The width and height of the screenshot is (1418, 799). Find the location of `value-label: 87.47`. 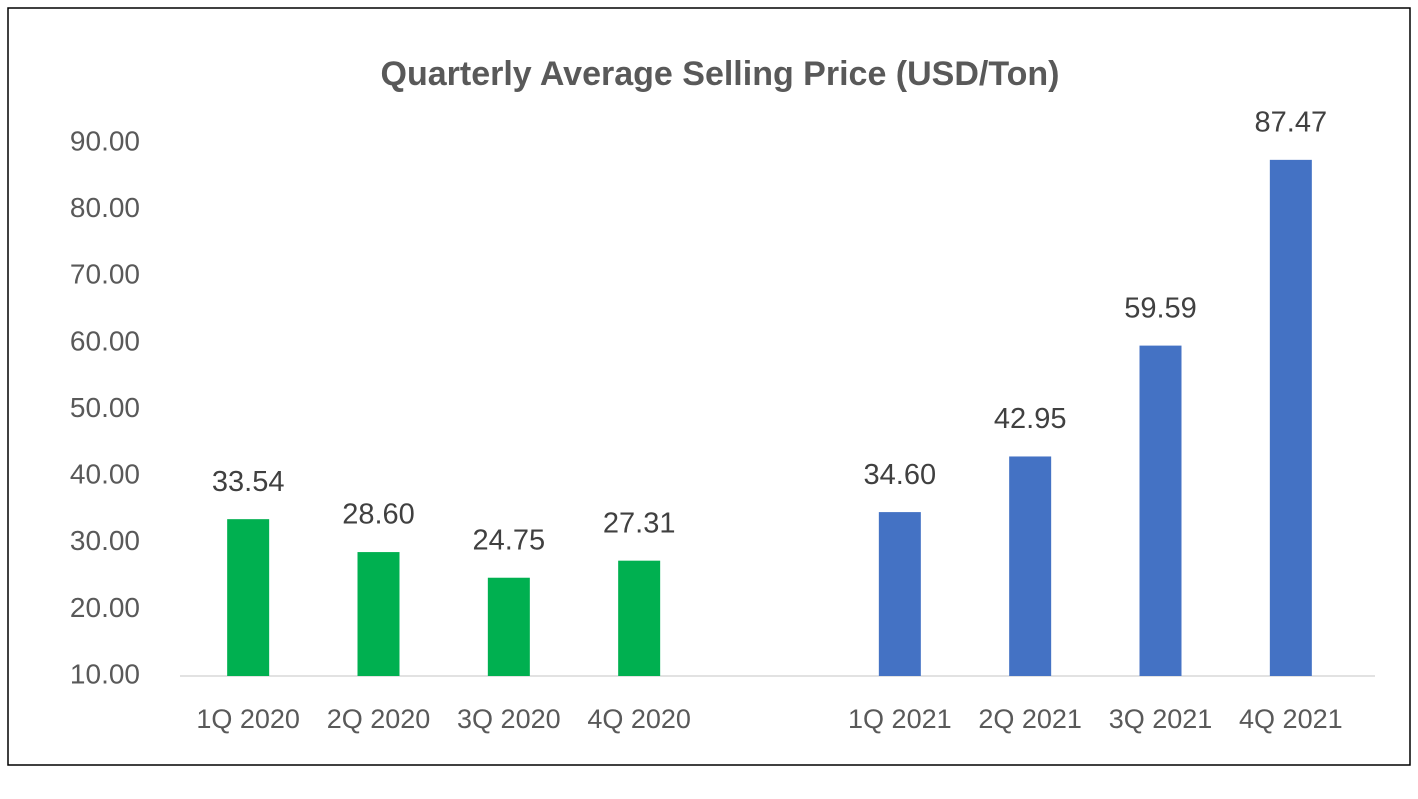

value-label: 87.47 is located at coordinates (1291, 123).